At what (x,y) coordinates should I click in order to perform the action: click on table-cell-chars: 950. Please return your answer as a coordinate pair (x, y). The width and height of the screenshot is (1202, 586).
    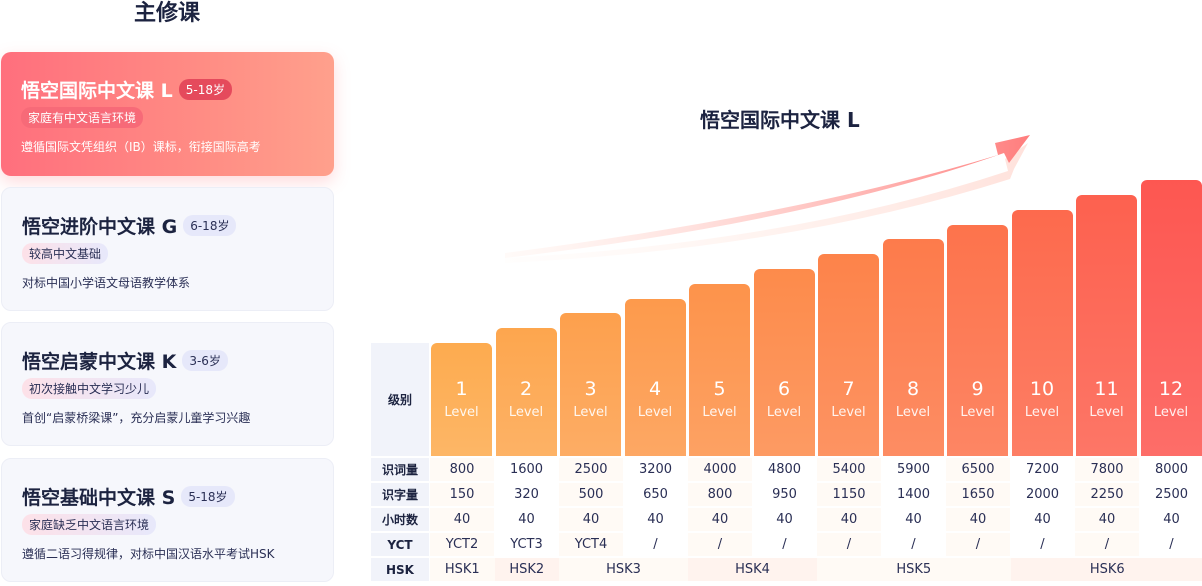
    Looking at the image, I should click on (784, 494).